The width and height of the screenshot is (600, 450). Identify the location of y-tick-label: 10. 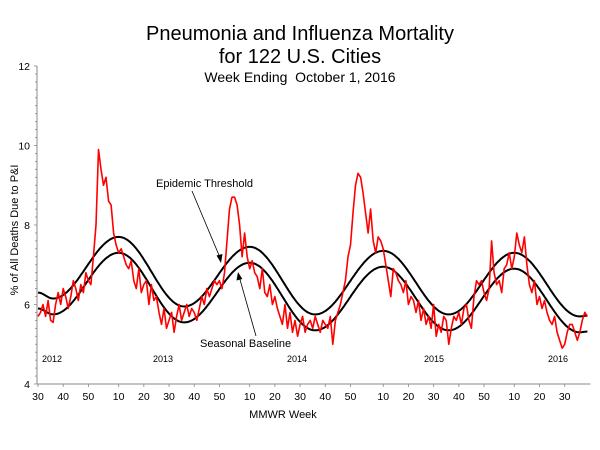
(24, 147).